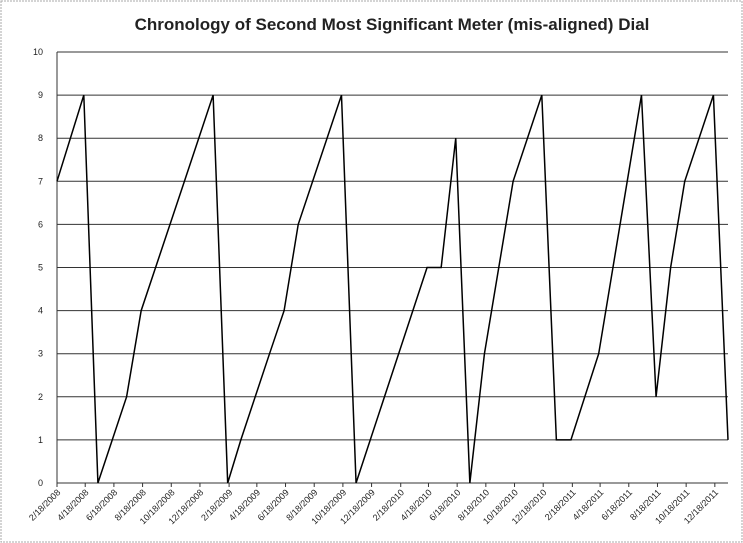 The height and width of the screenshot is (543, 743). I want to click on y-tick-label: 10, so click(38, 52).